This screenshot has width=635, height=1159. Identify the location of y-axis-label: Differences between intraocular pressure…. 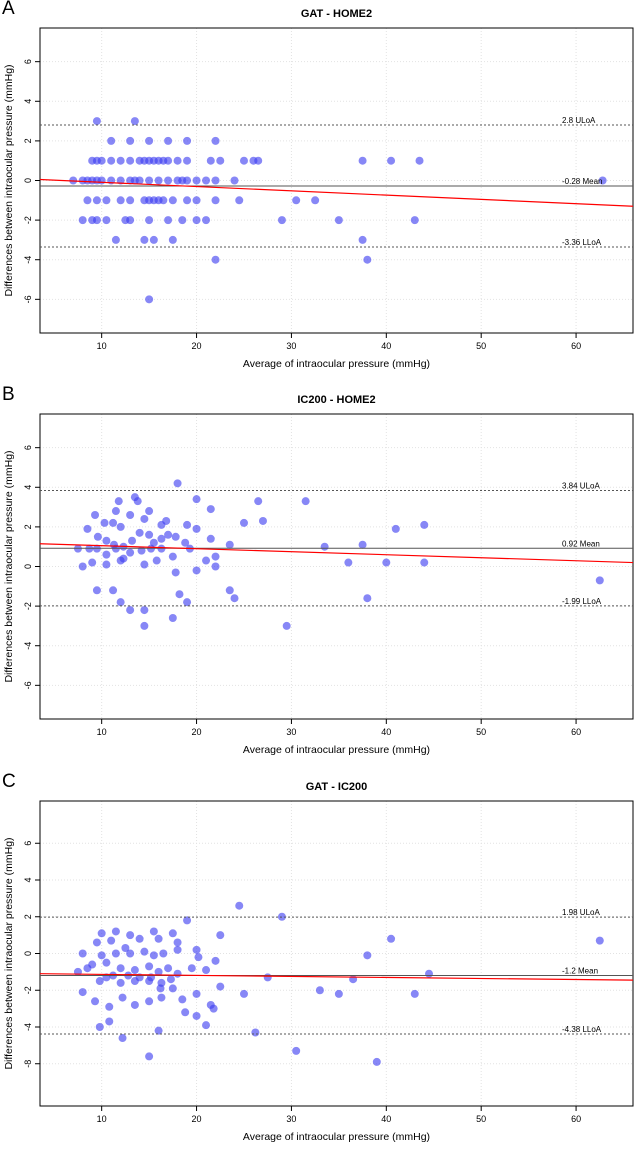
(9, 566).